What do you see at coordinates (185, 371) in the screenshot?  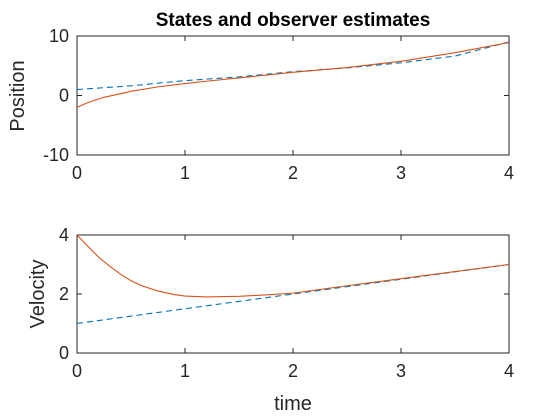 I see `velocity-x-tick-label: 1` at bounding box center [185, 371].